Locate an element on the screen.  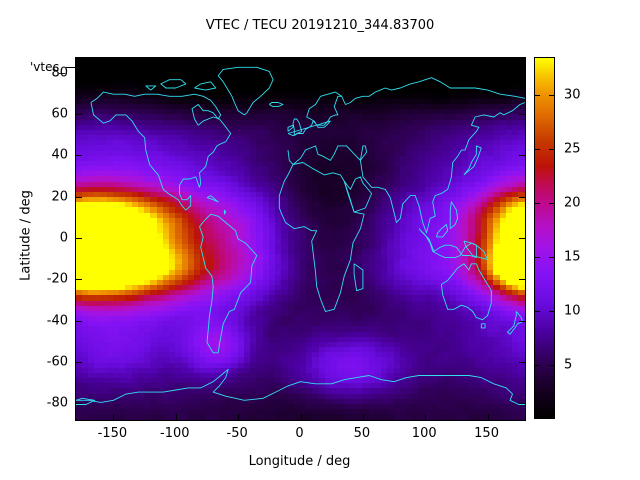
x-tick-label: 50 is located at coordinates (362, 433).